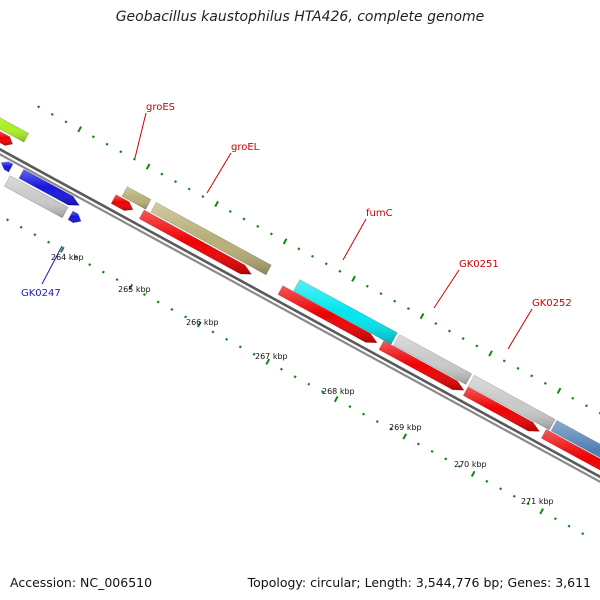 This screenshot has height=600, width=600. What do you see at coordinates (539, 324) in the screenshot?
I see `gene-label-GK0252: GK0252` at bounding box center [539, 324].